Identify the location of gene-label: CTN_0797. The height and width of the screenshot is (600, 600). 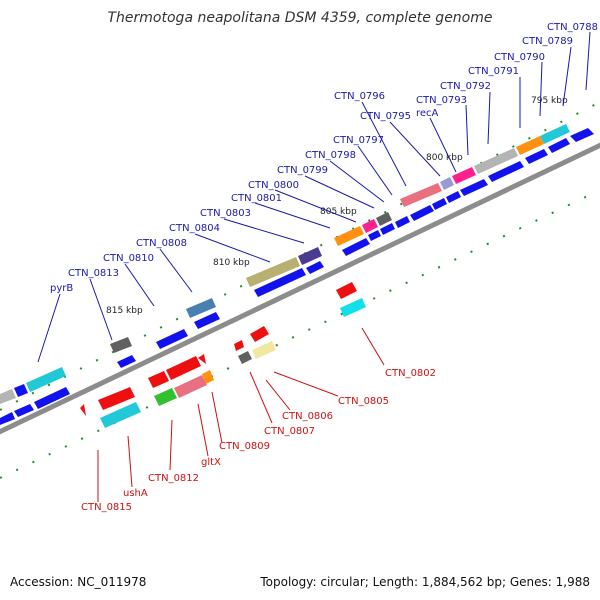
(358, 140).